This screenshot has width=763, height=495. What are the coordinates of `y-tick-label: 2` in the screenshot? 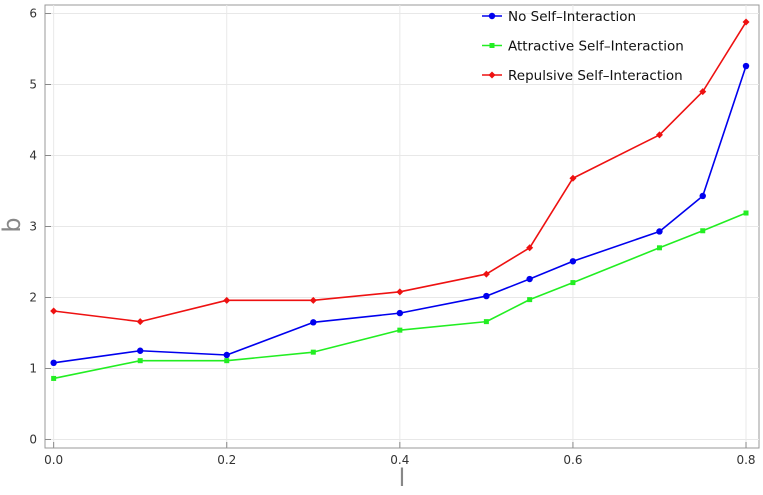 It's located at (33, 297).